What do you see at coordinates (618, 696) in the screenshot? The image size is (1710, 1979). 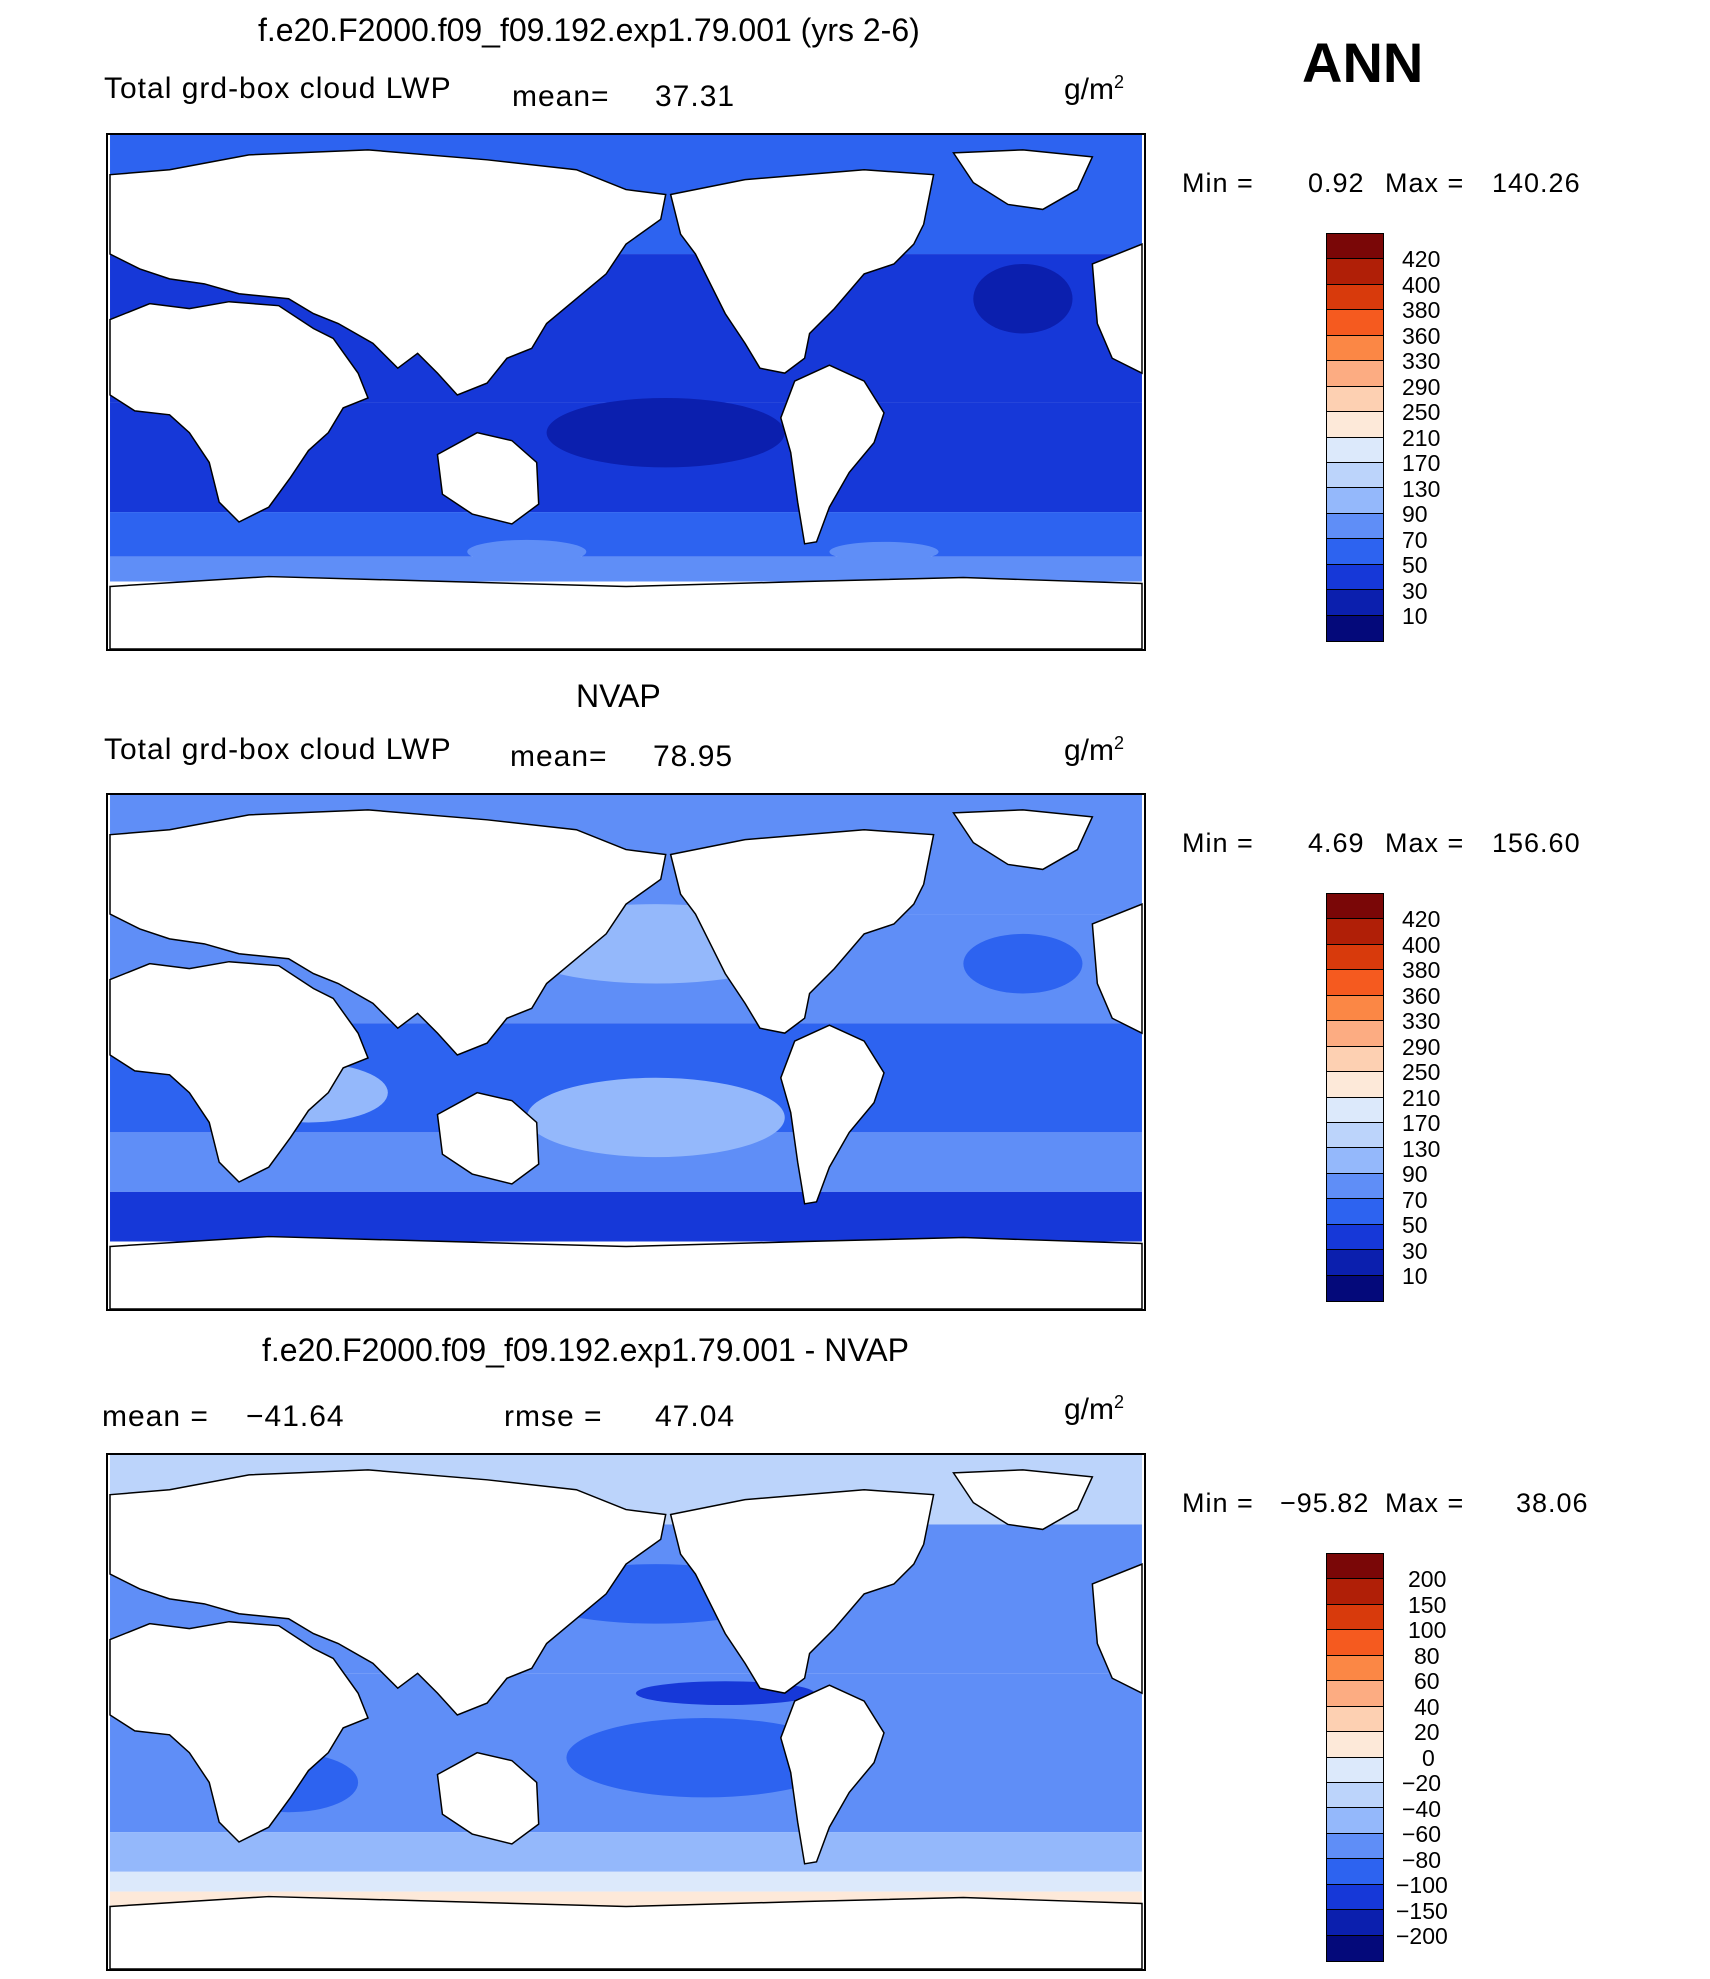 I see `panel2-title: NVAP` at bounding box center [618, 696].